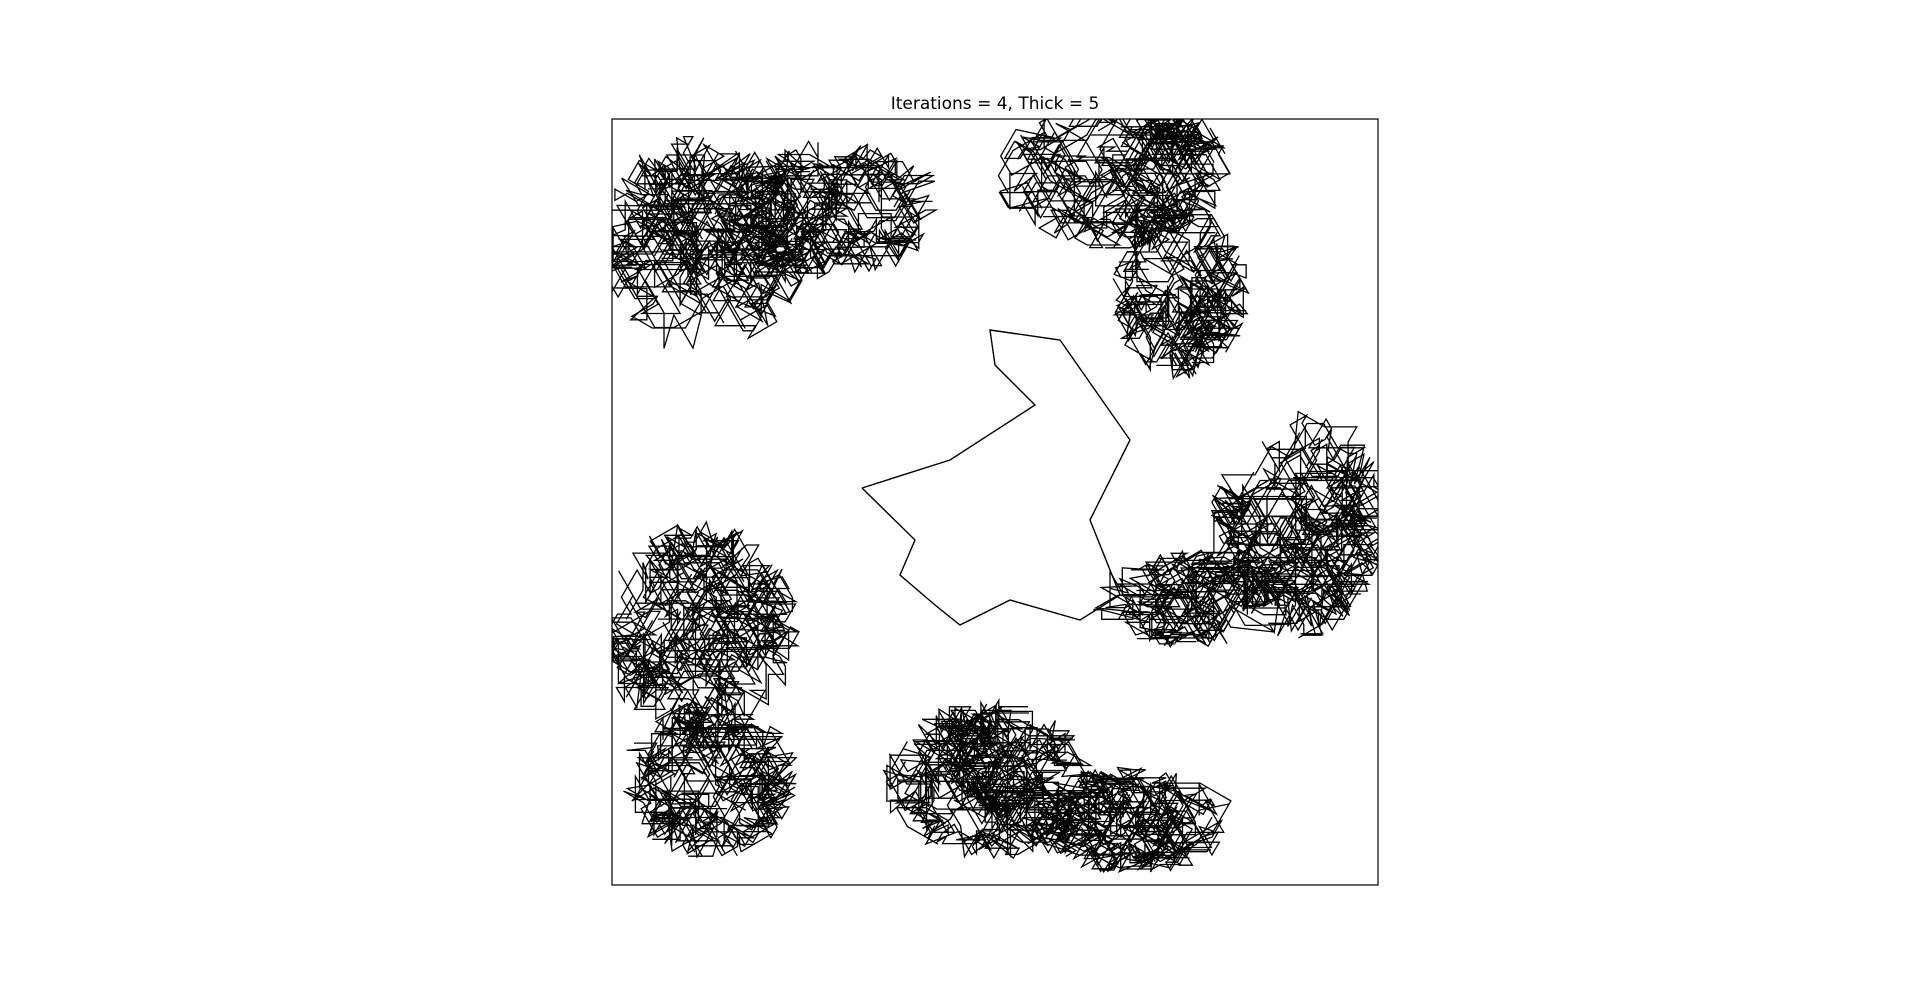 The height and width of the screenshot is (983, 1920). Describe the element at coordinates (1294, 524) in the screenshot. I see `cluster-right` at that location.